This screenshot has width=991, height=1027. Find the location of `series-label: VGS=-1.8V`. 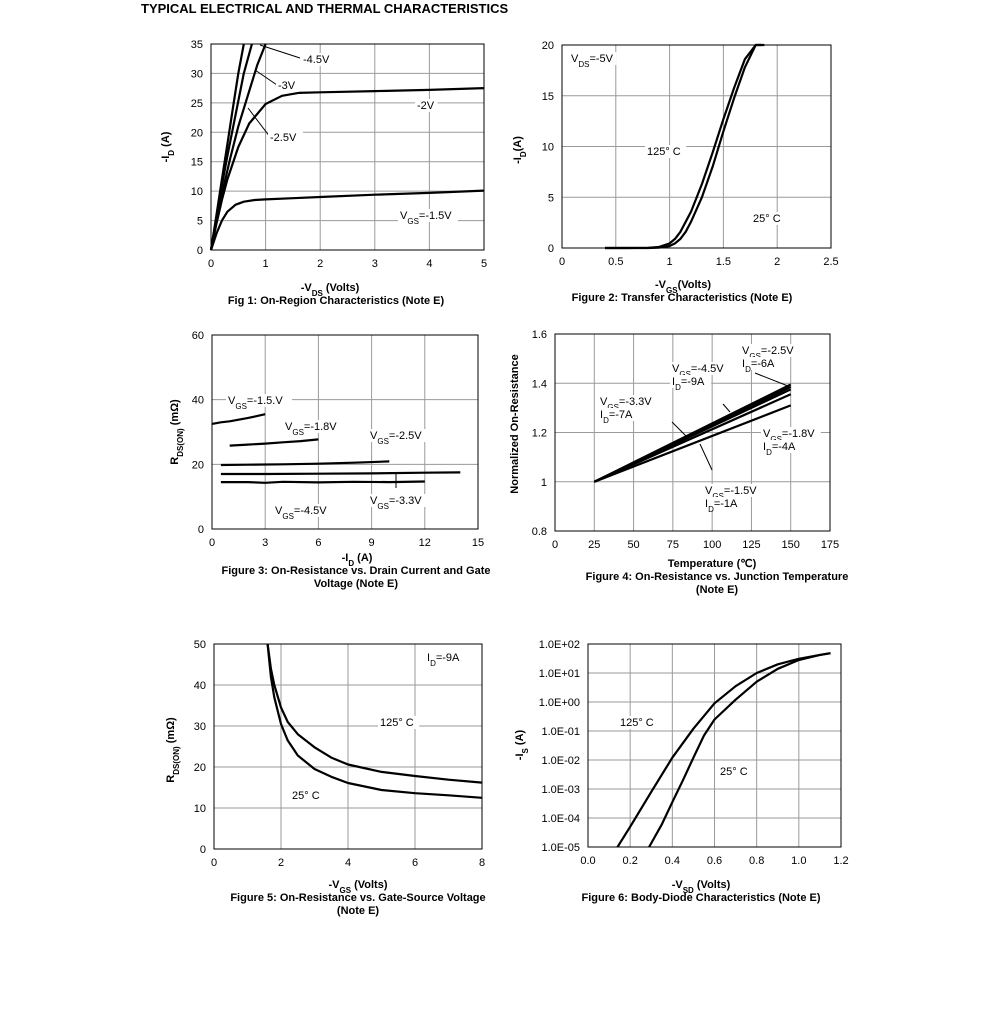

series-label: VGS=-1.8V is located at coordinates (789, 436).